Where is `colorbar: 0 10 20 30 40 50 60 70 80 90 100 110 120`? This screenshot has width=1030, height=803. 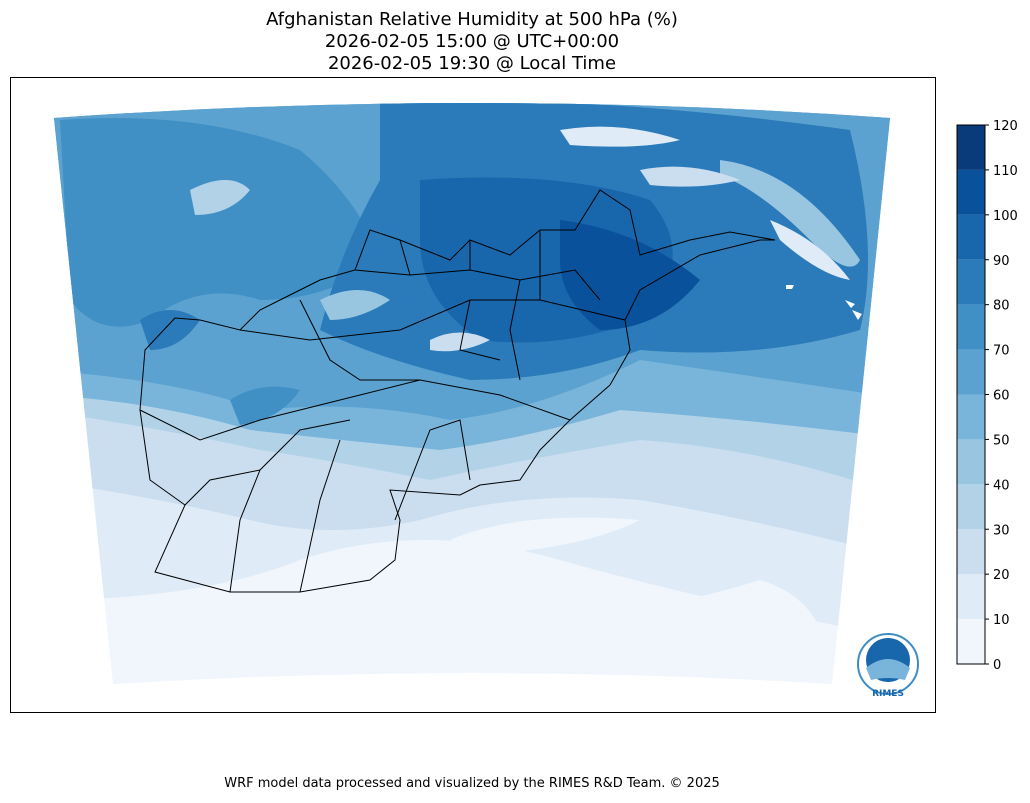
colorbar: 0 10 20 30 40 50 60 70 80 90 100 110 120 is located at coordinates (987, 396).